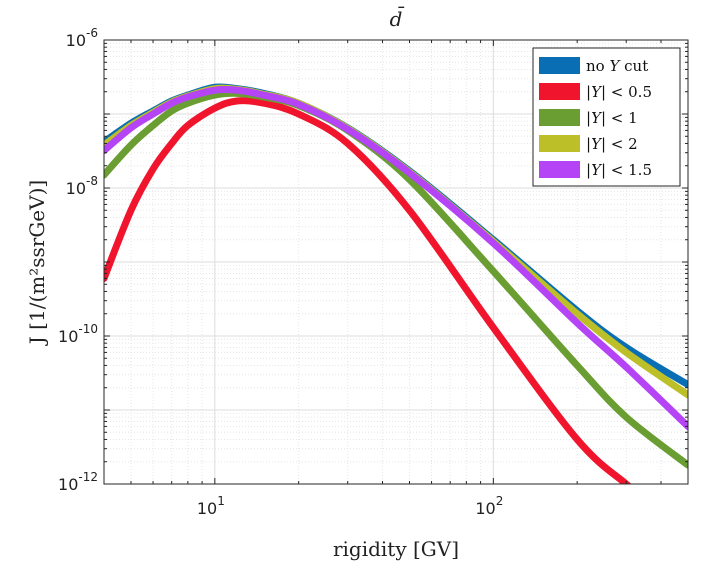 The image size is (705, 562). Describe the element at coordinates (612, 144) in the screenshot. I see `legend-label: |Y| < 2` at that location.